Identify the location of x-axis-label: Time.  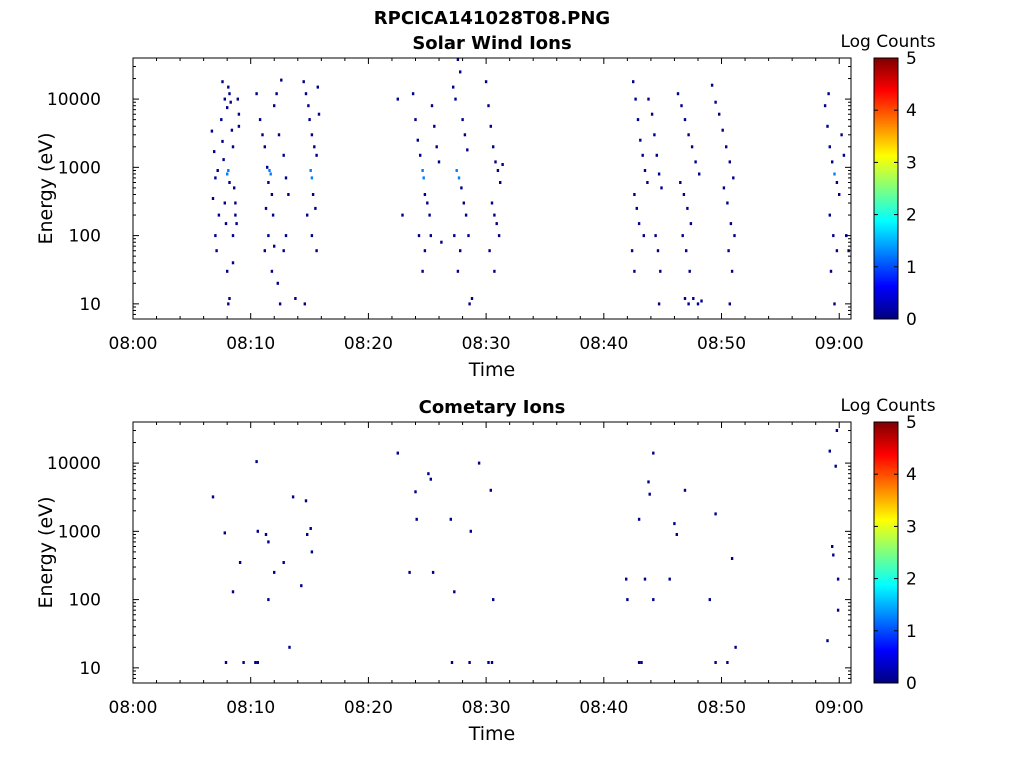
(492, 370).